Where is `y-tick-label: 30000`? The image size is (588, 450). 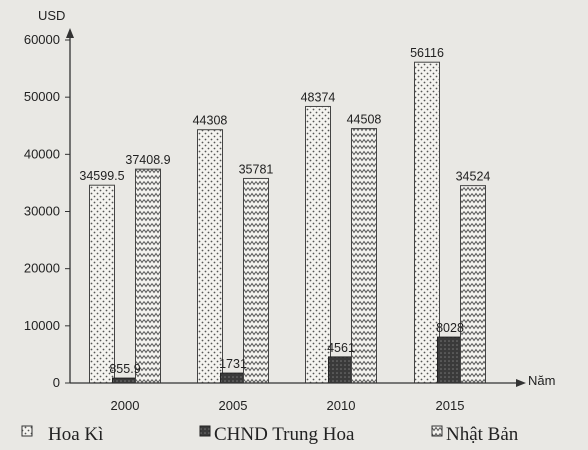
y-tick-label: 30000 is located at coordinates (42, 211).